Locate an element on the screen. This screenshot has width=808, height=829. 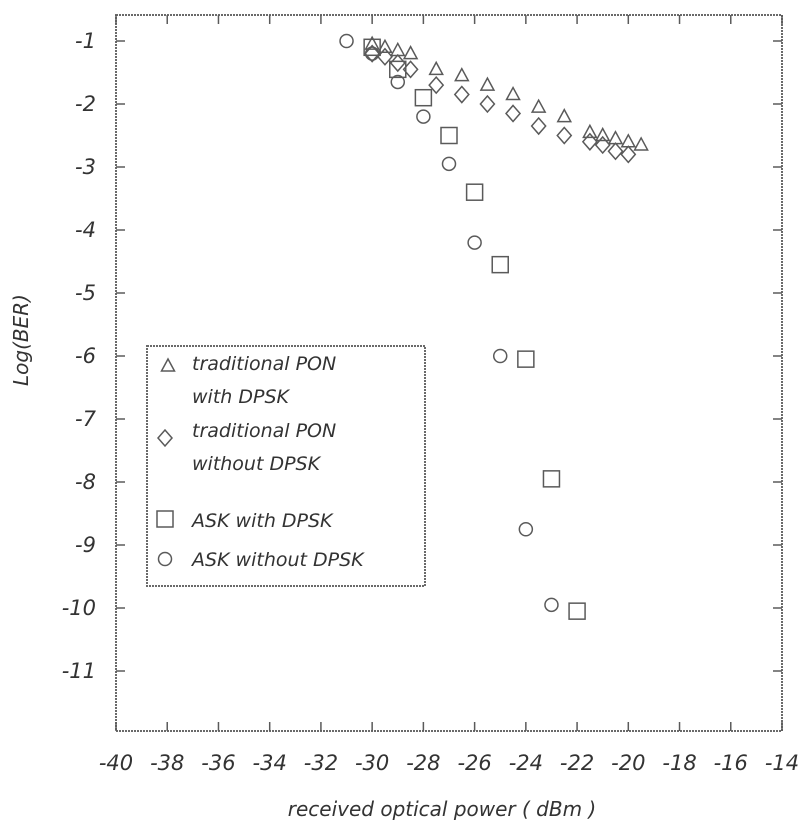
legend-box is located at coordinates (286, 466).